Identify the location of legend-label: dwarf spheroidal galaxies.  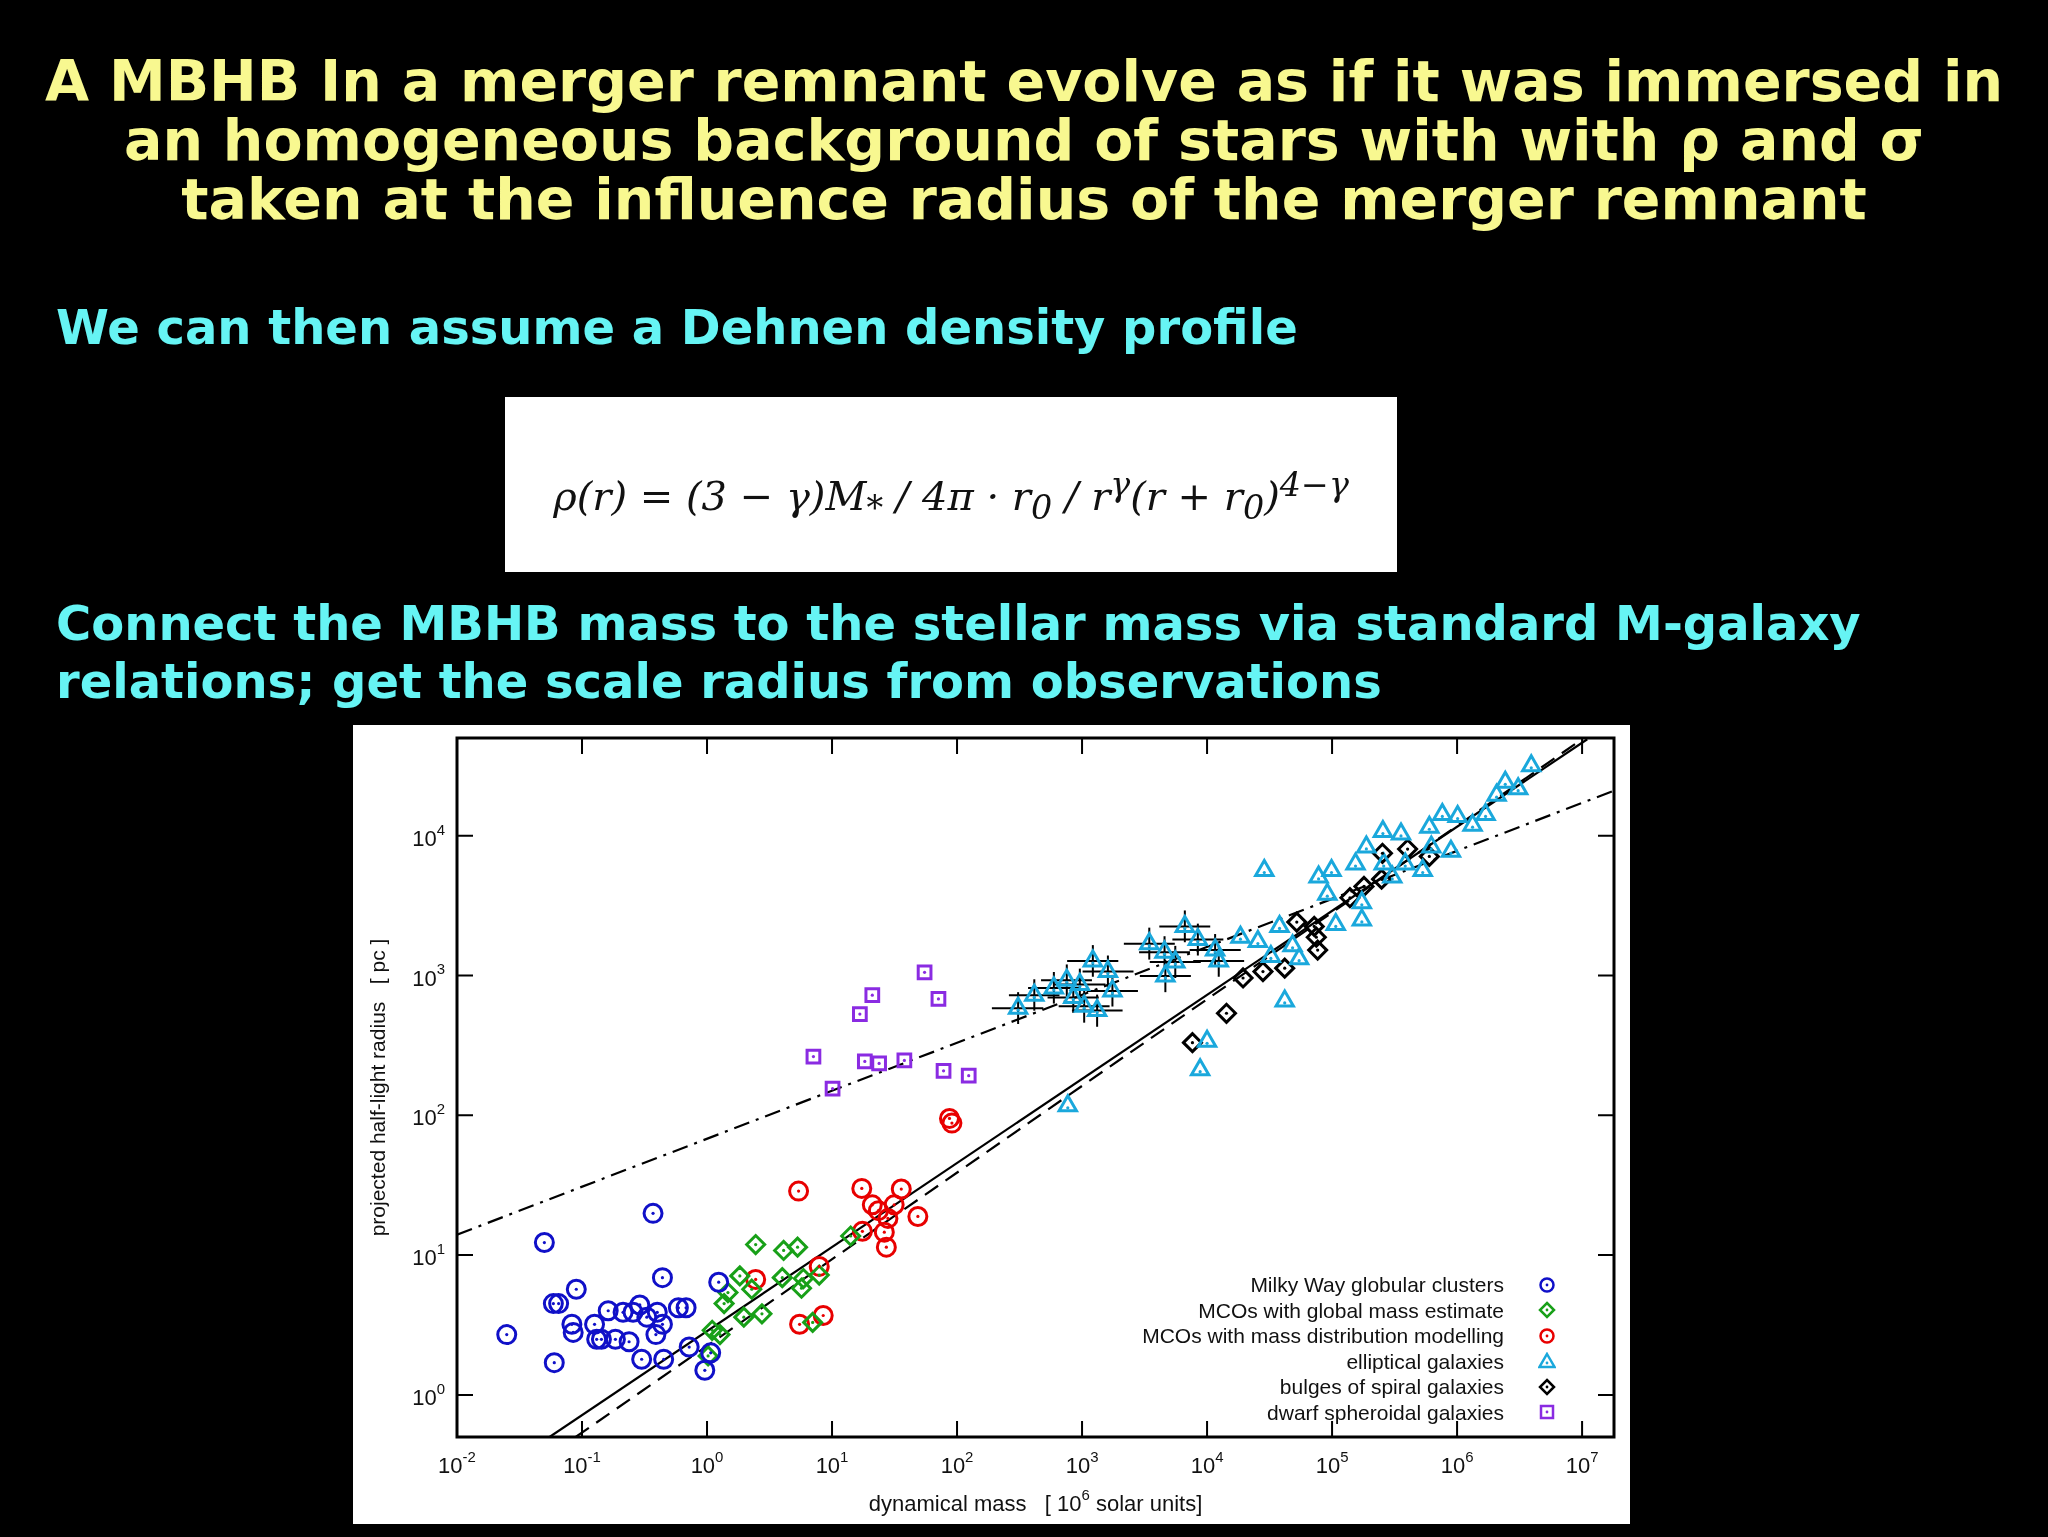
(1385, 1412).